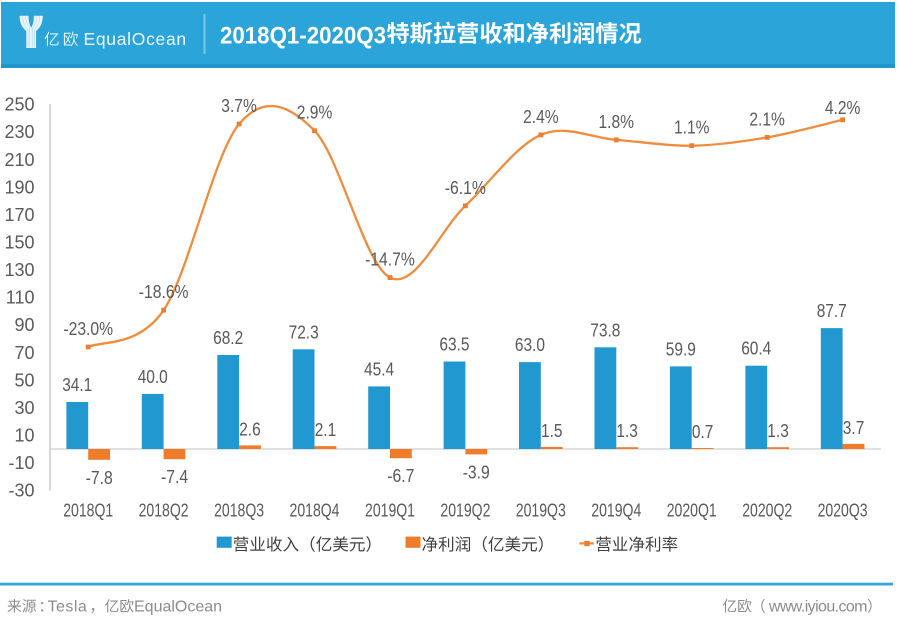  Describe the element at coordinates (541, 117) in the screenshot. I see `svg-text: 2.4%` at that location.